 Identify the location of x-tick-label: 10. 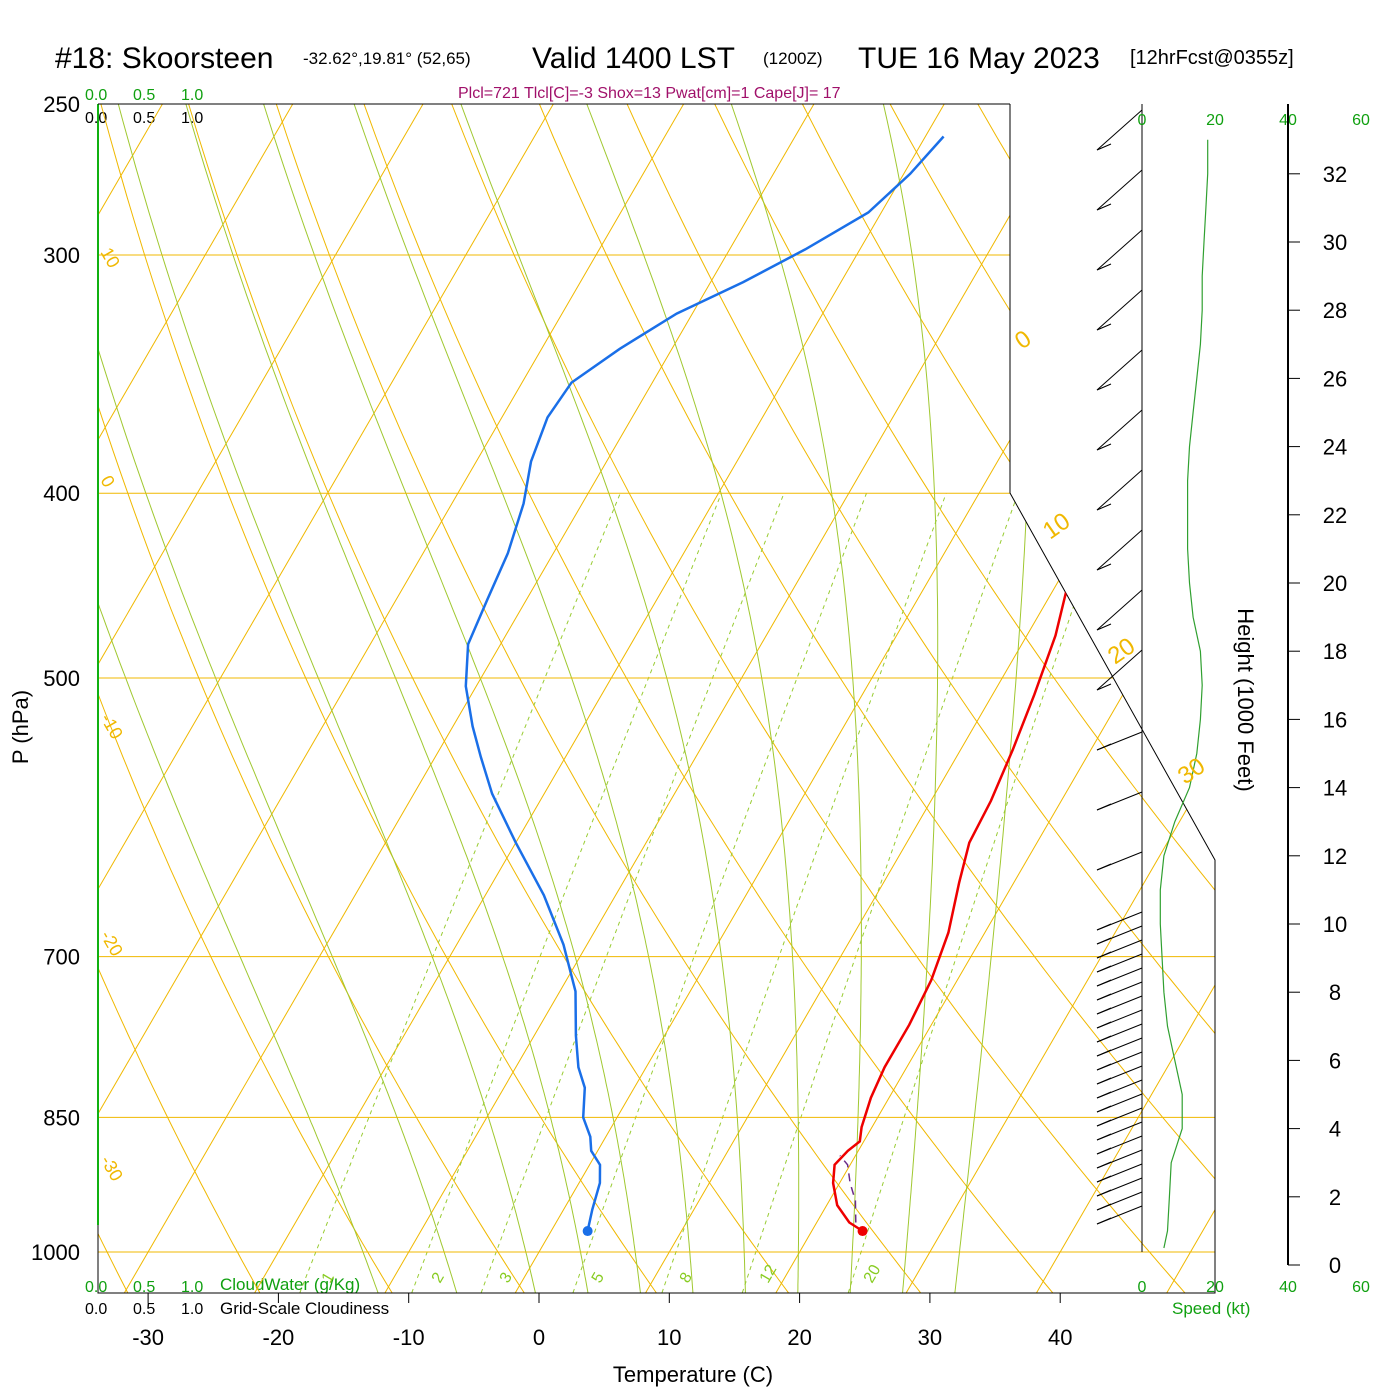
(669, 1337).